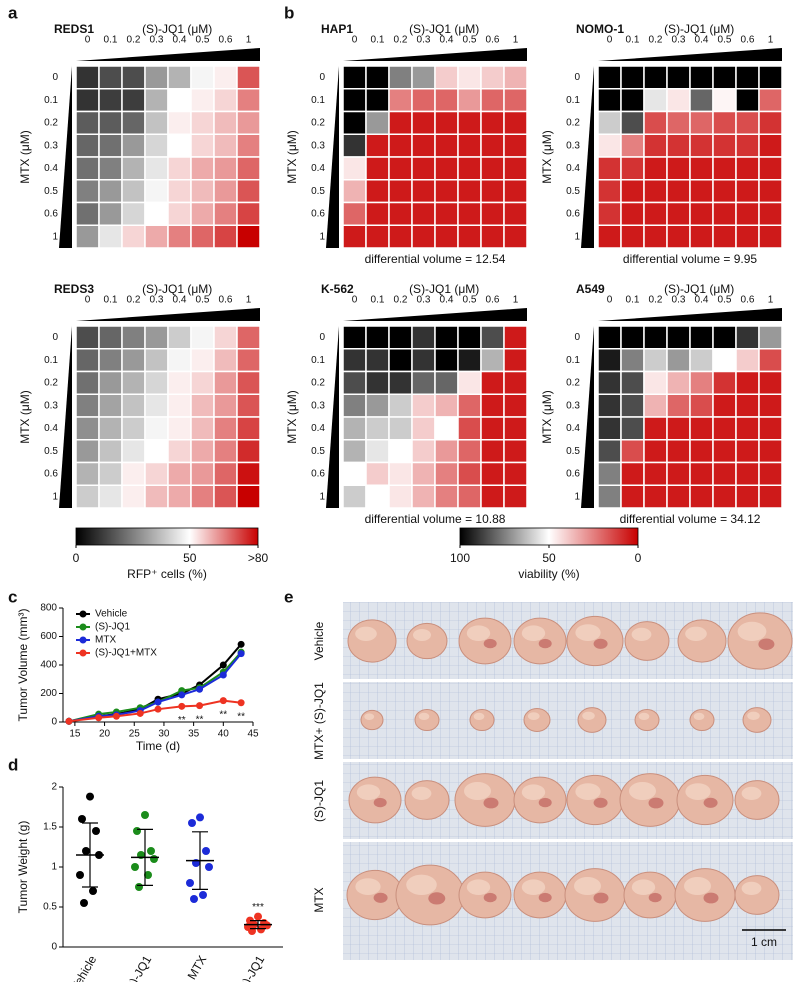  What do you see at coordinates (577, 236) in the screenshot?
I see `y-tick-label: 1` at bounding box center [577, 236].